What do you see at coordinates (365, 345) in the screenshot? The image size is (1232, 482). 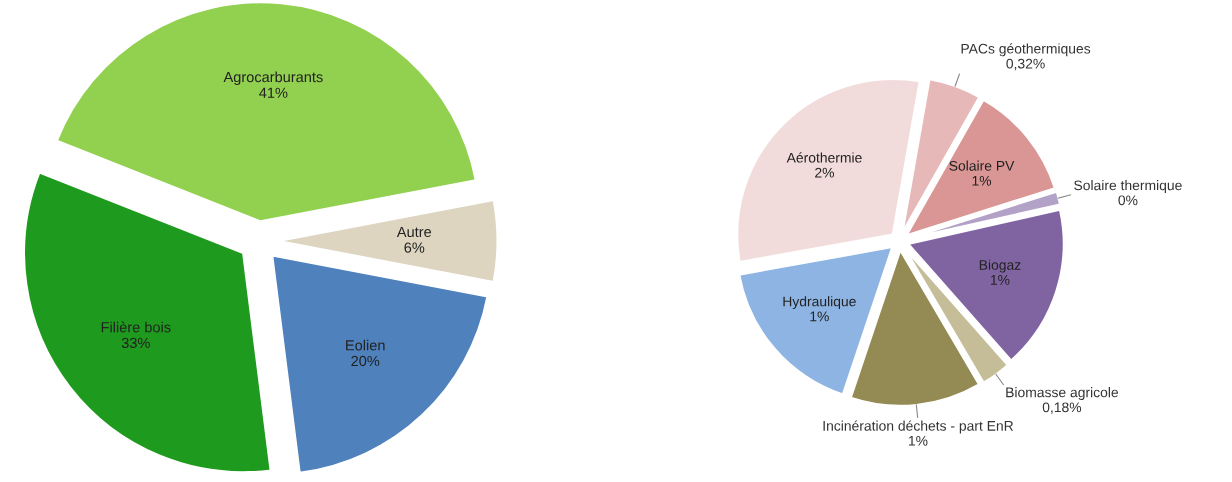 I see `slice-label: Eolien` at bounding box center [365, 345].